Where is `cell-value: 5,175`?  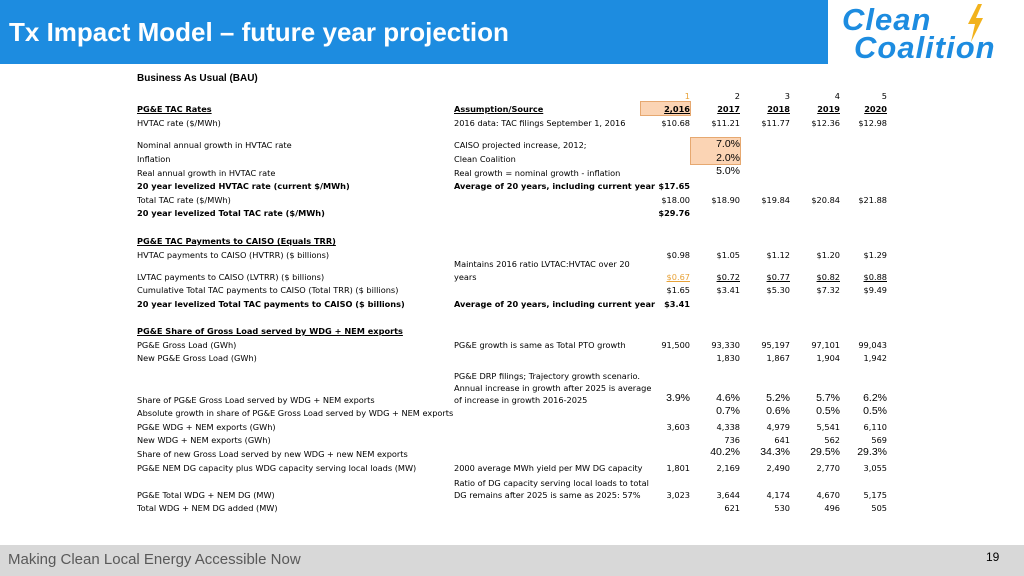 cell-value: 5,175 is located at coordinates (875, 495).